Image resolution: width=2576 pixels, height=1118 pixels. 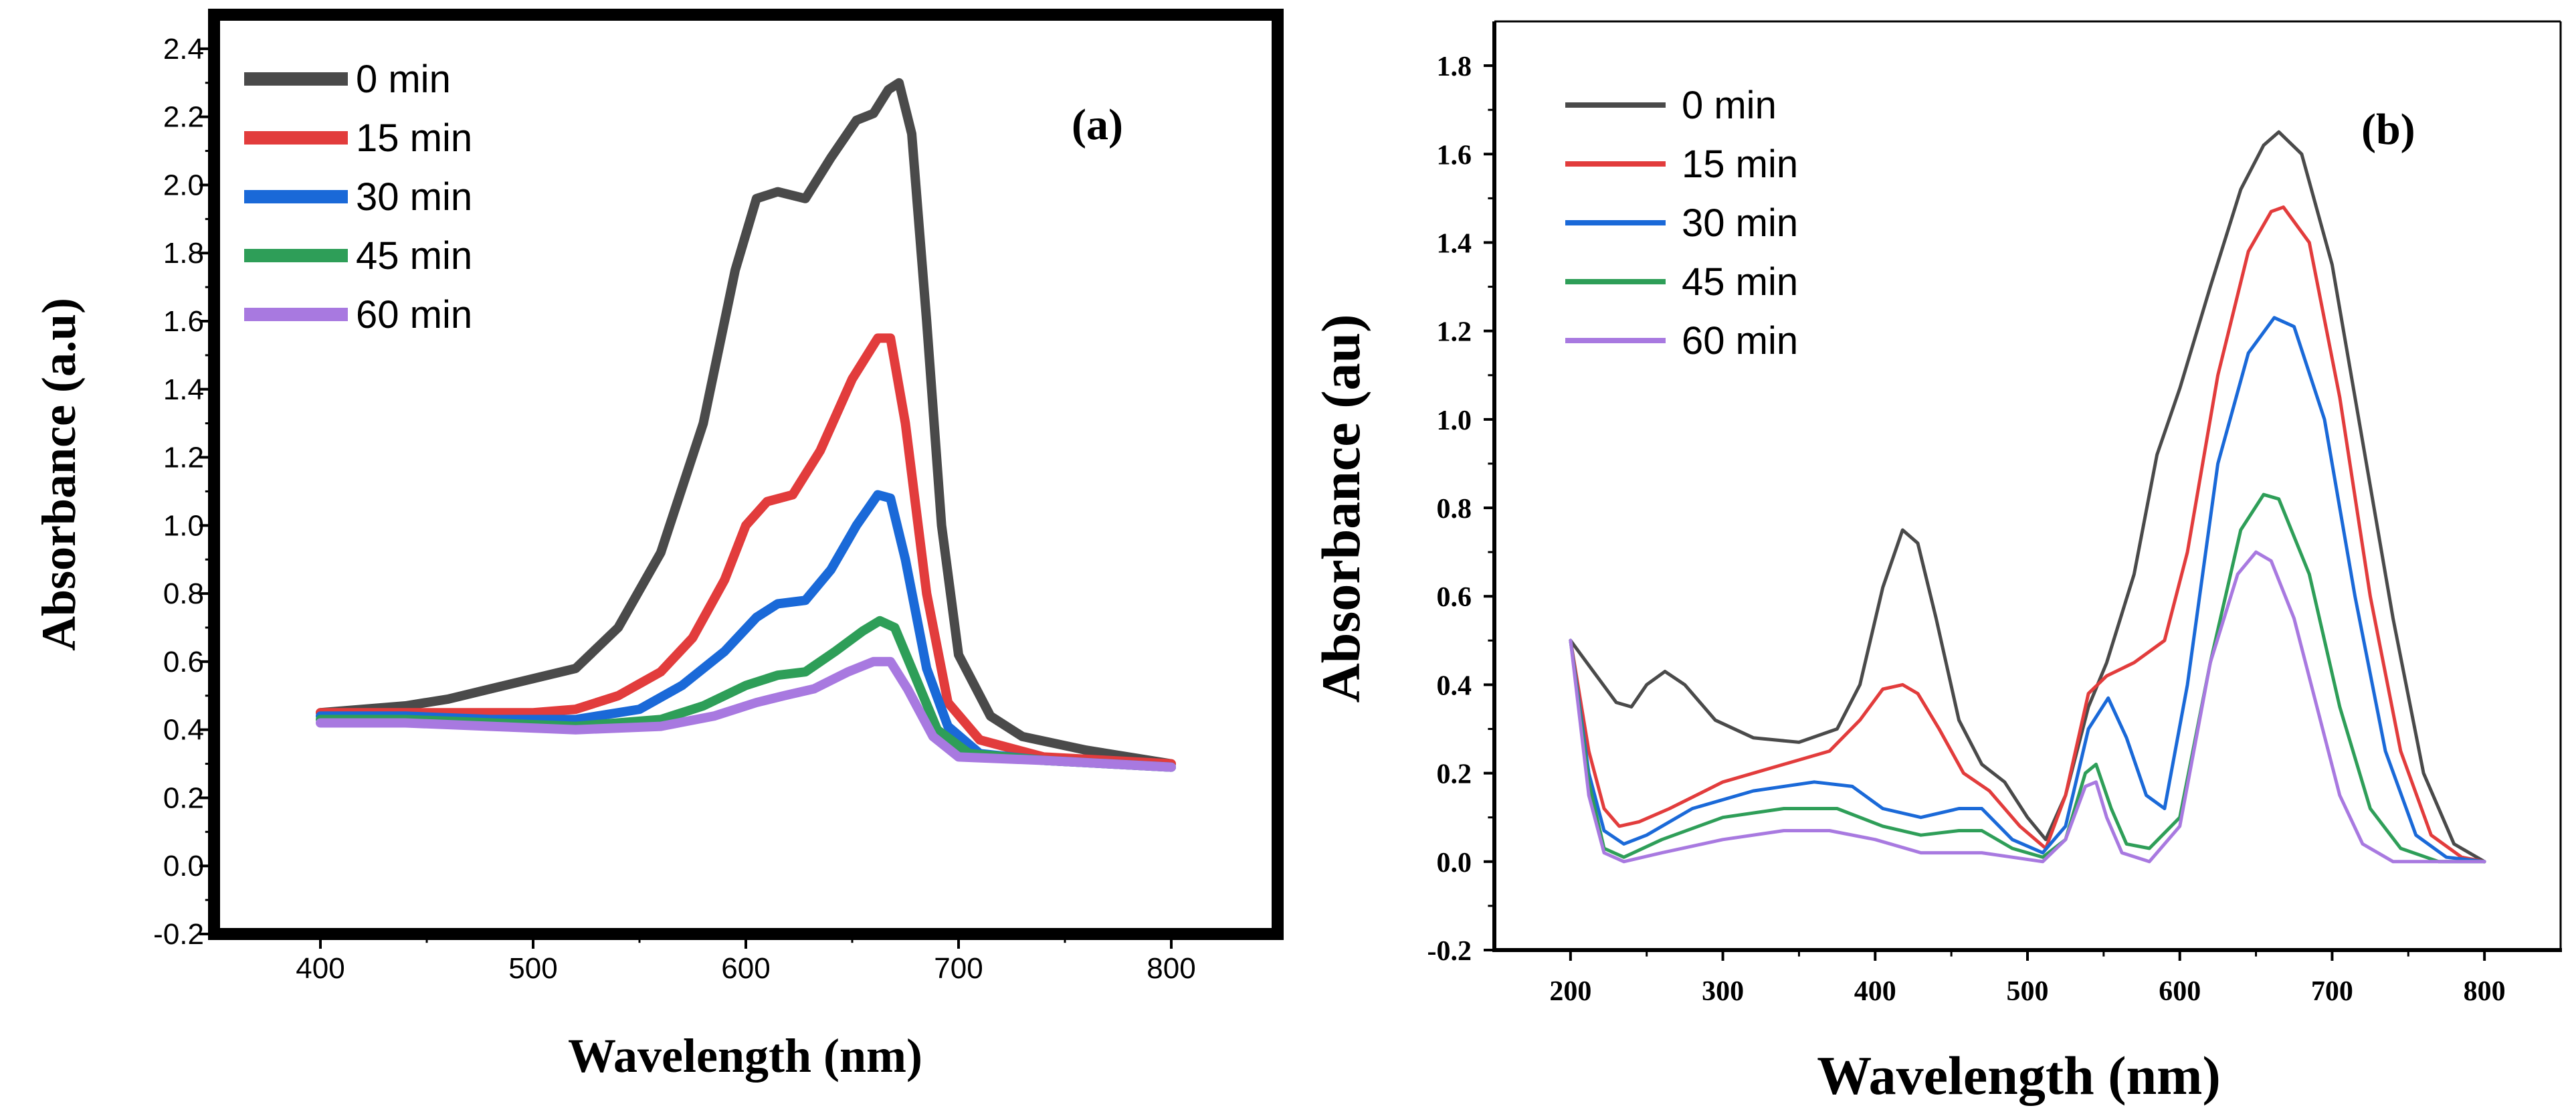 I want to click on panel-b-y-tick-label: 1.2, so click(x=1454, y=333).